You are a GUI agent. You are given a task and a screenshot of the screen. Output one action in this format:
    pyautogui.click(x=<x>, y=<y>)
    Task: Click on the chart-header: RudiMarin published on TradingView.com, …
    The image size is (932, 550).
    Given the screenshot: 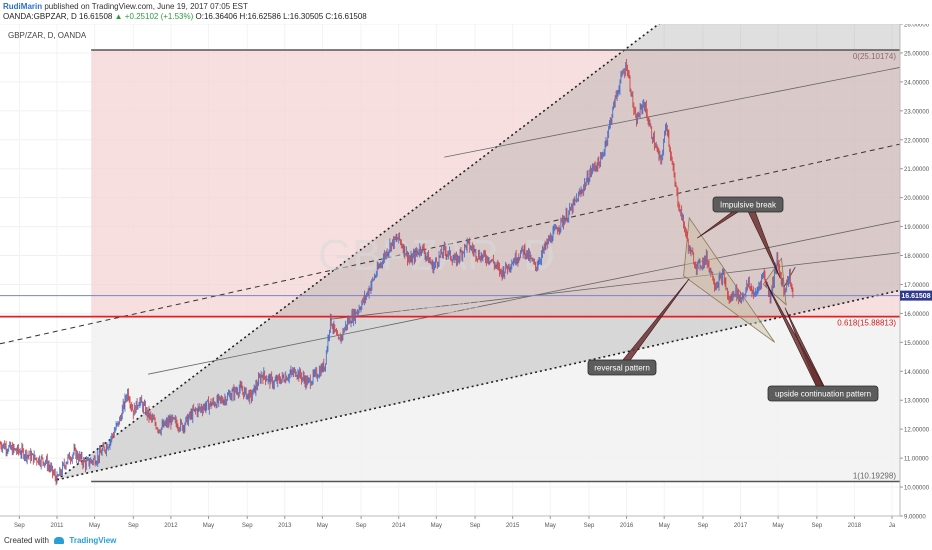 What is the action you would take?
    pyautogui.click(x=466, y=11)
    